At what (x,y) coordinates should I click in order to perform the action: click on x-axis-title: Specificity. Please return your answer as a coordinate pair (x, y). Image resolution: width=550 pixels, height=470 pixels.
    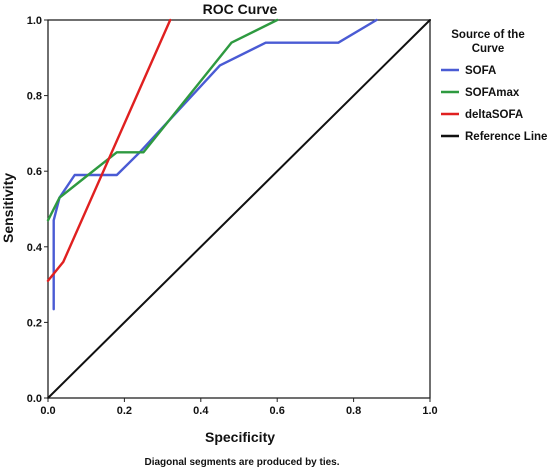
    Looking at the image, I should click on (240, 437).